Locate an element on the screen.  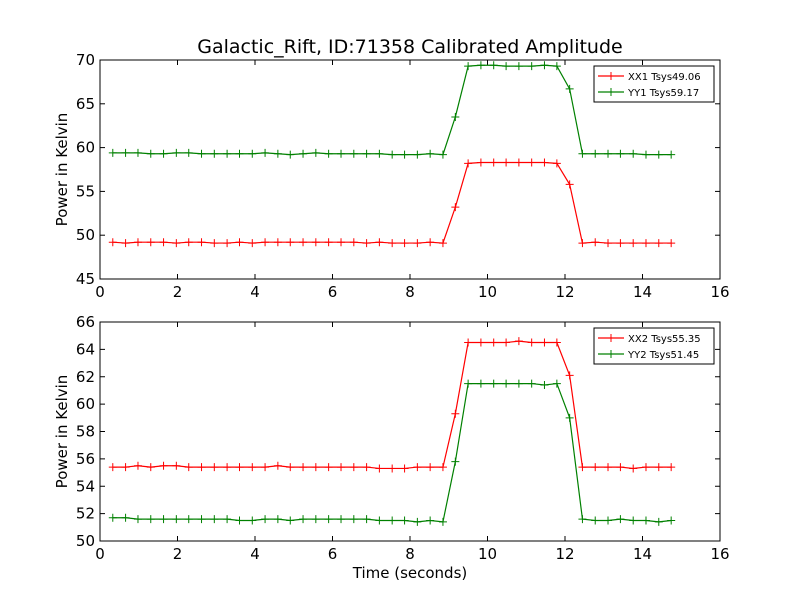
y-tick-label: 66 is located at coordinates (85, 322).